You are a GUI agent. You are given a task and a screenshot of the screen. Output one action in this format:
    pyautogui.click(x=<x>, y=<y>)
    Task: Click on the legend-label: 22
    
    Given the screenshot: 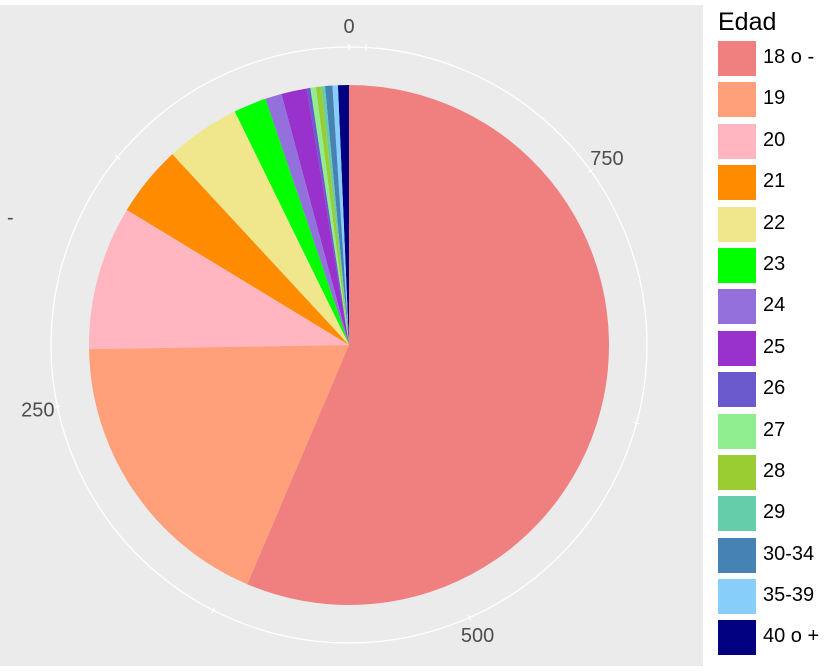 What is the action you would take?
    pyautogui.click(x=774, y=222)
    